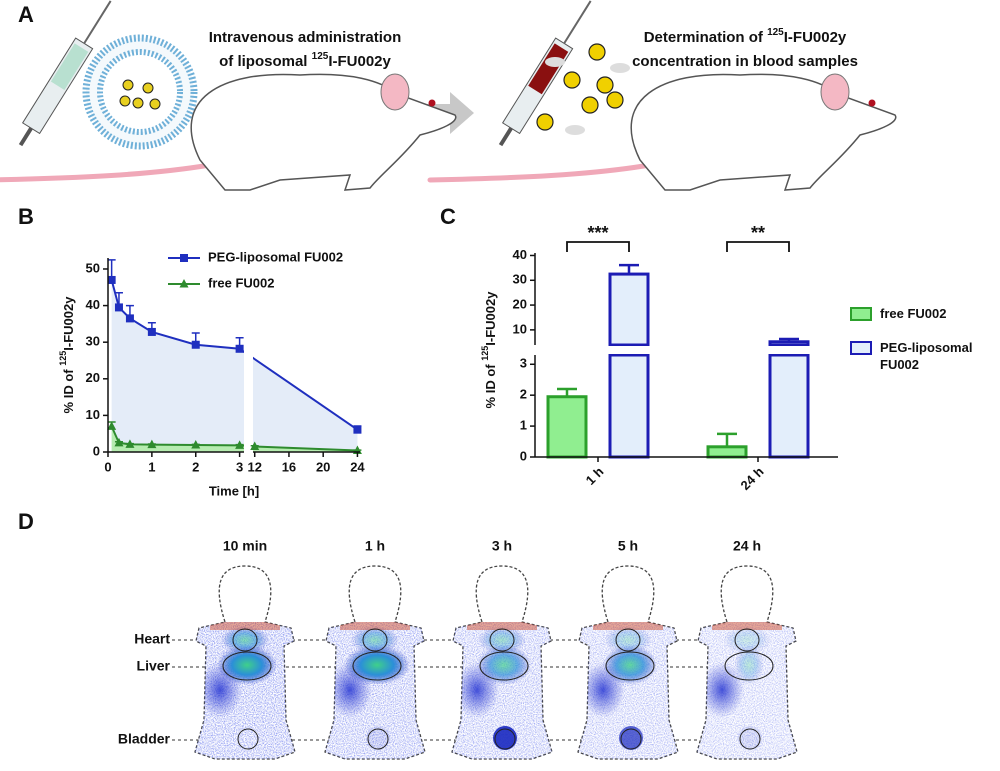  I want to click on x-tick-label: 16, so click(289, 466).